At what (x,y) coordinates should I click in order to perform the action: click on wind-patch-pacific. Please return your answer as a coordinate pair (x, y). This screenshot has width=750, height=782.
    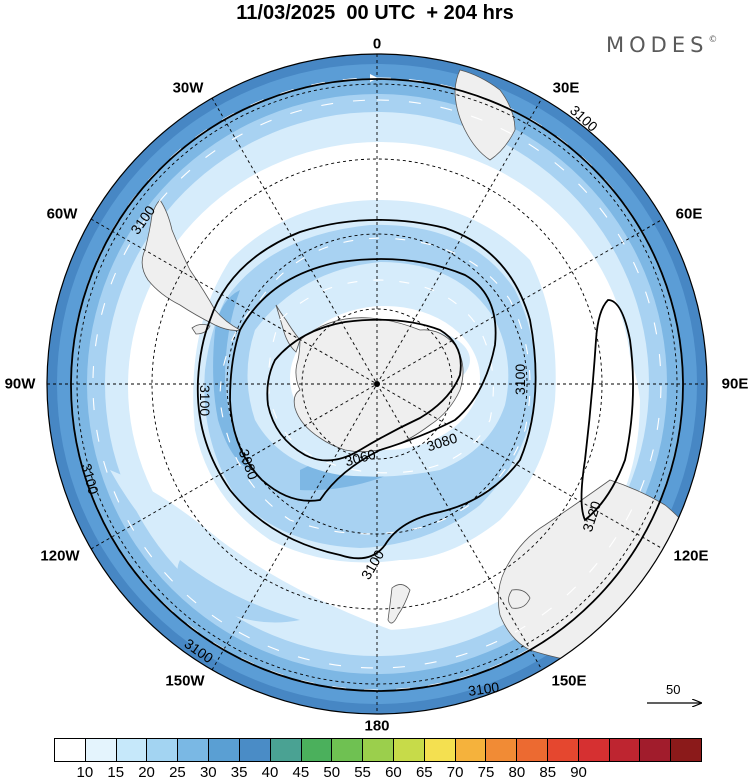
    Looking at the image, I should click on (238, 591).